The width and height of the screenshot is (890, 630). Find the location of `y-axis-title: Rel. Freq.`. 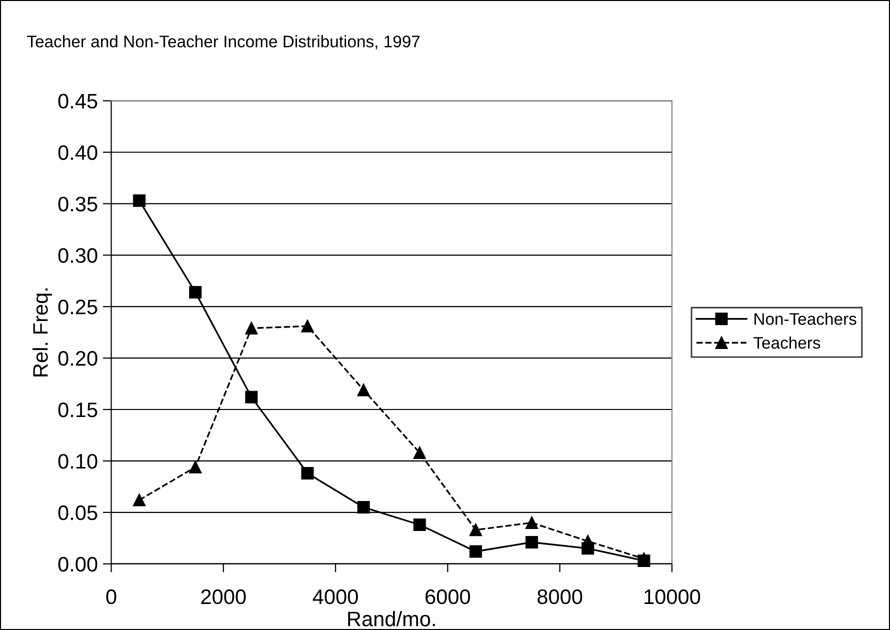

y-axis-title: Rel. Freq. is located at coordinates (42, 332).